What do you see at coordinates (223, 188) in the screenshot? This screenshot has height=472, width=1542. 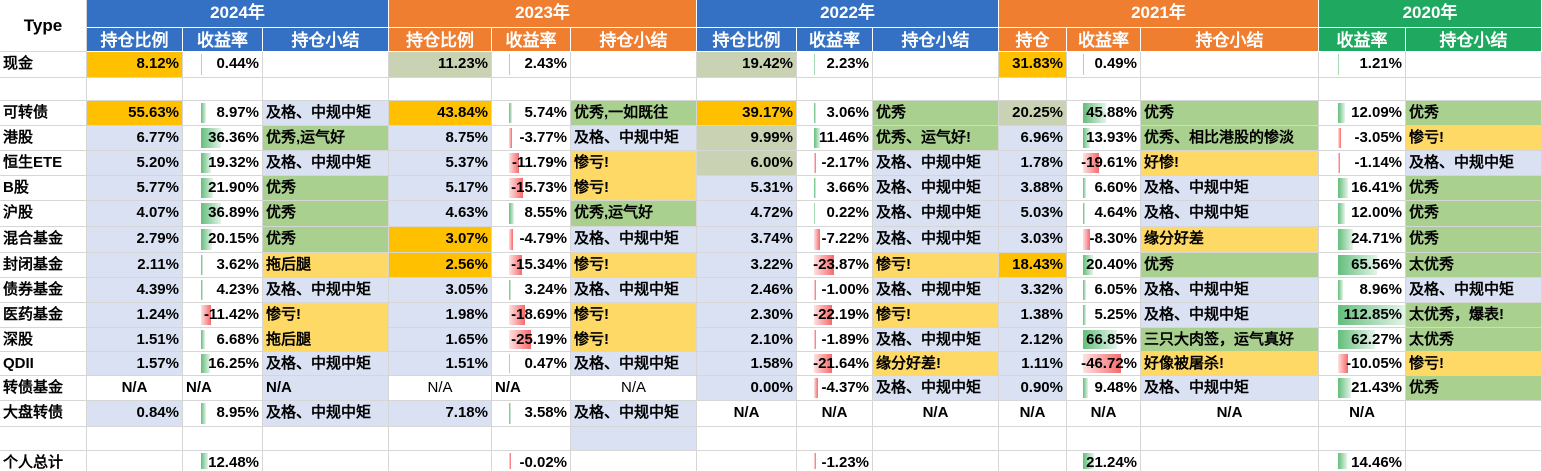 I see `data-cell: 21.90%` at bounding box center [223, 188].